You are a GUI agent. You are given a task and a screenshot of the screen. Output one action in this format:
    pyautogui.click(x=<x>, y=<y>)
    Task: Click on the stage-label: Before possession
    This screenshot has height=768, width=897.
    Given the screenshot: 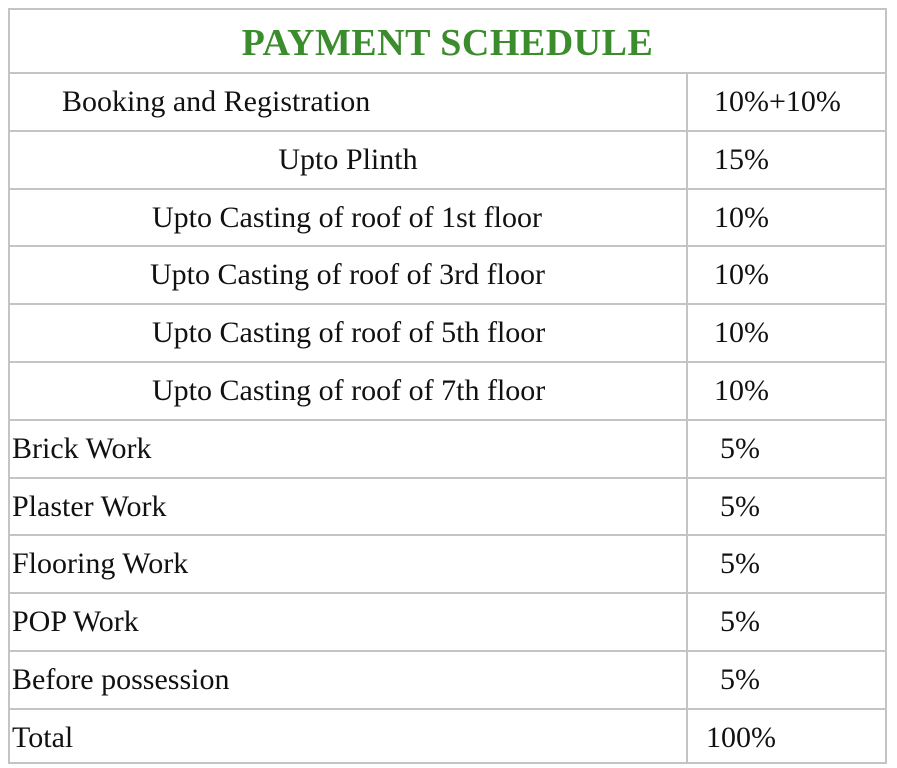 What is the action you would take?
    pyautogui.click(x=121, y=679)
    